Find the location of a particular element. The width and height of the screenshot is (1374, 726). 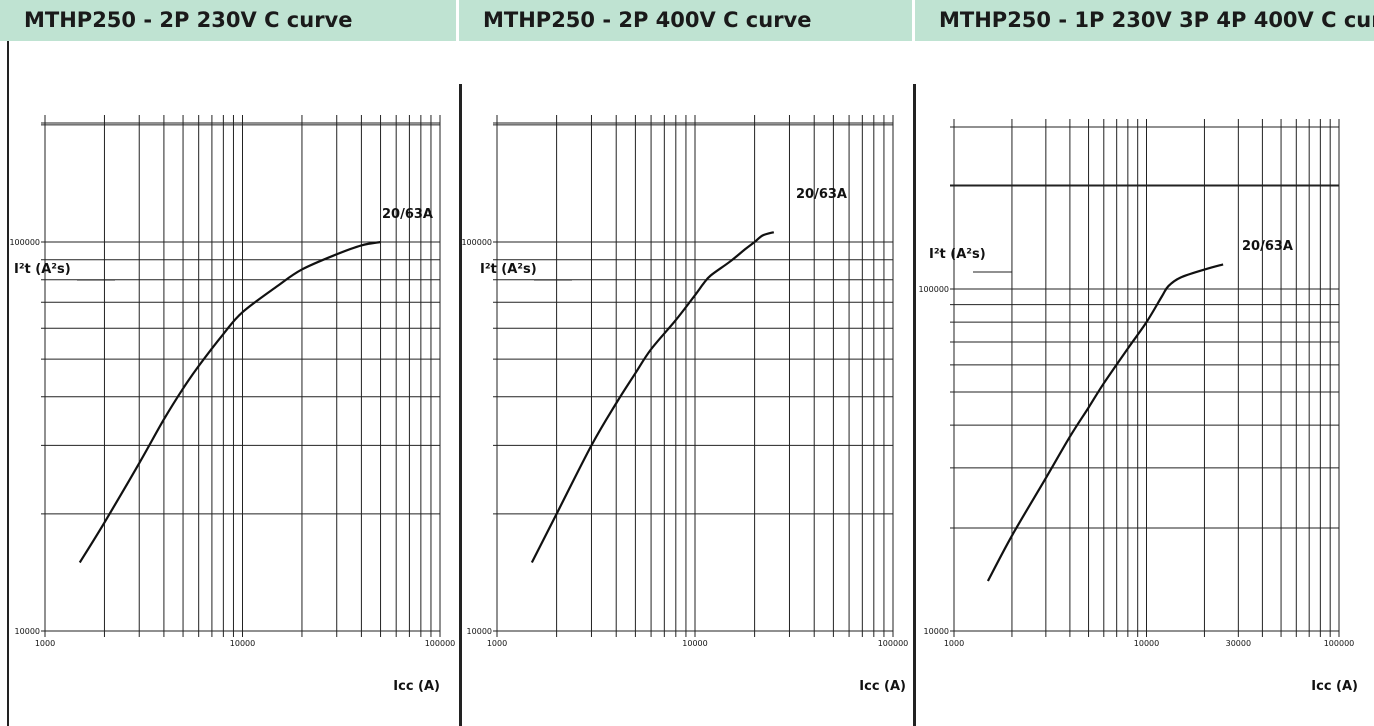

x-tick-label: 30000 is located at coordinates (1238, 643).